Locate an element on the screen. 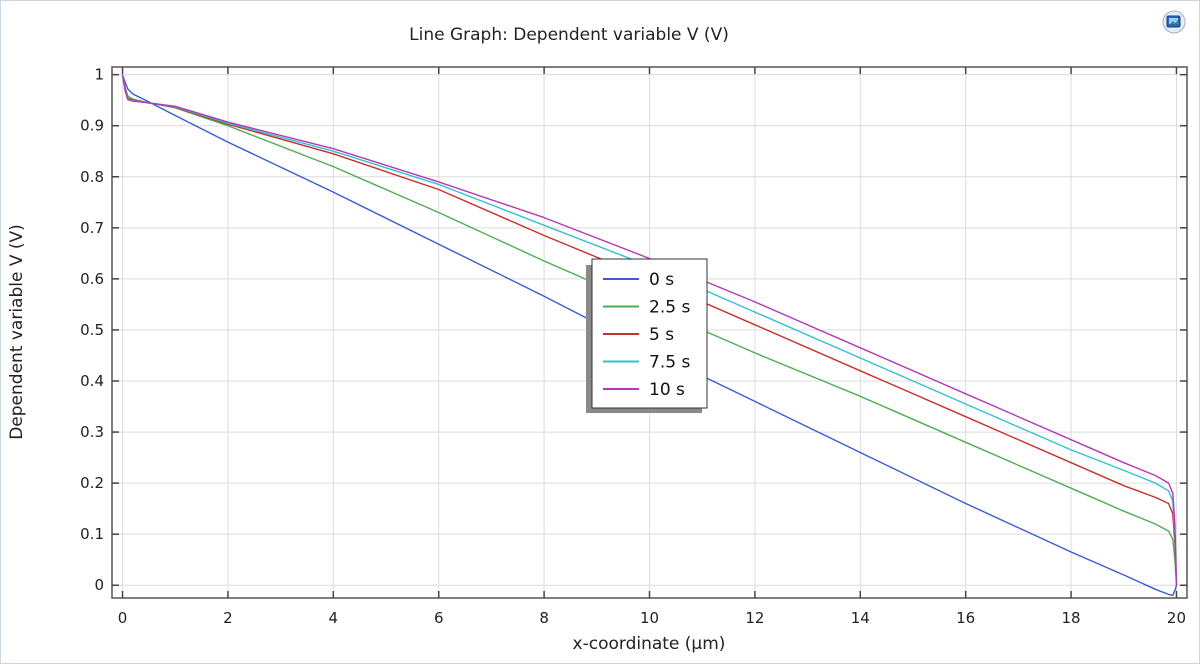 Image resolution: width=1200 pixels, height=665 pixels. x-tick-label: 20 is located at coordinates (1176, 618).